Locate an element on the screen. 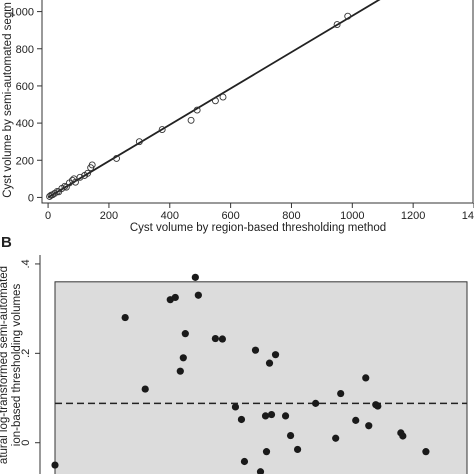  panel-a-x-tick-label: 1400 is located at coordinates (468, 216).